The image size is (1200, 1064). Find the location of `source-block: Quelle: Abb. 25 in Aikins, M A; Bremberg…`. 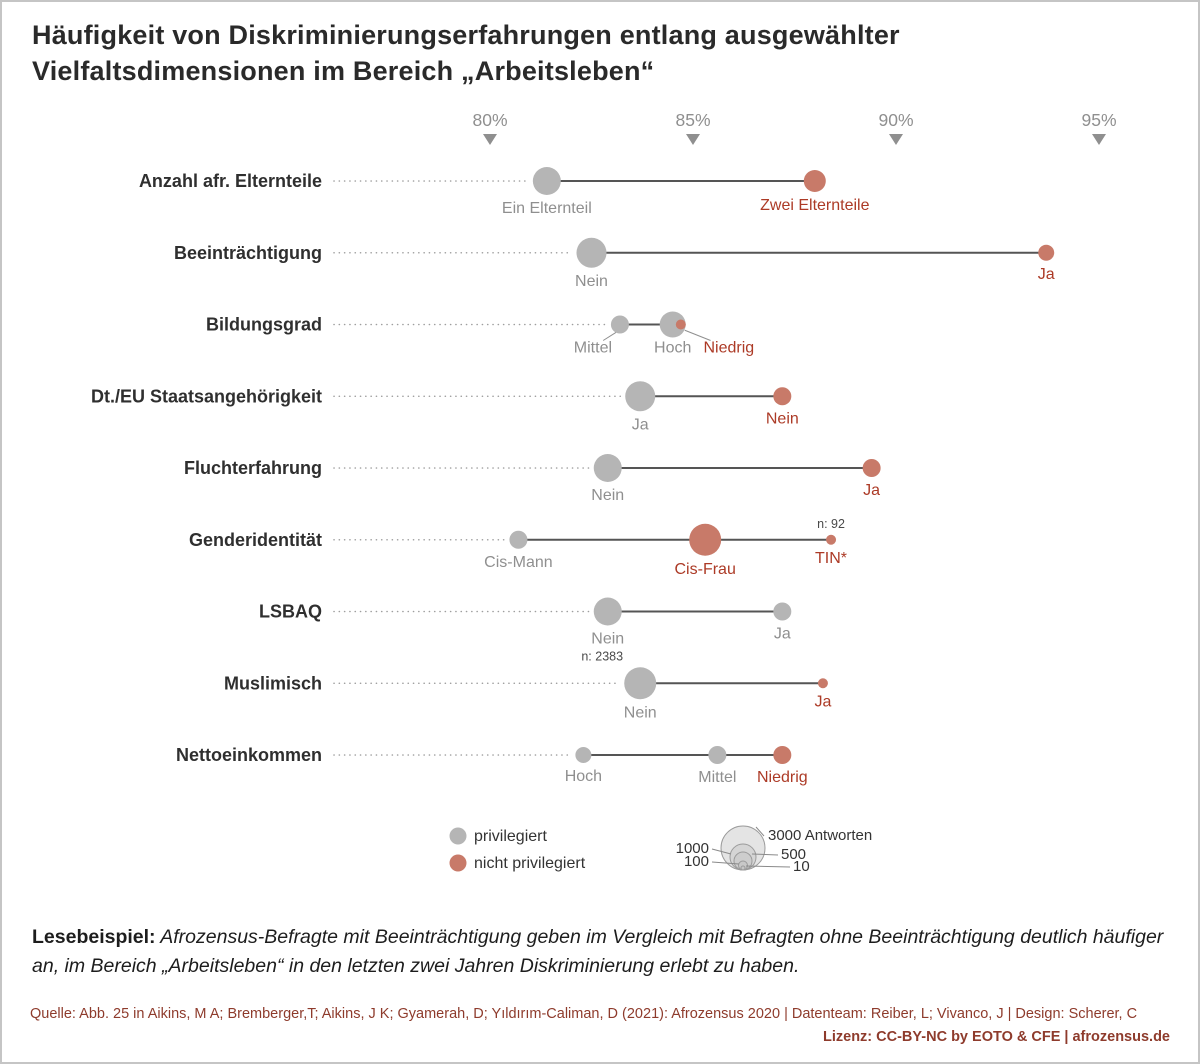

source-block: Quelle: Abb. 25 in Aikins, M A; Bremberg… is located at coordinates (600, 1026).